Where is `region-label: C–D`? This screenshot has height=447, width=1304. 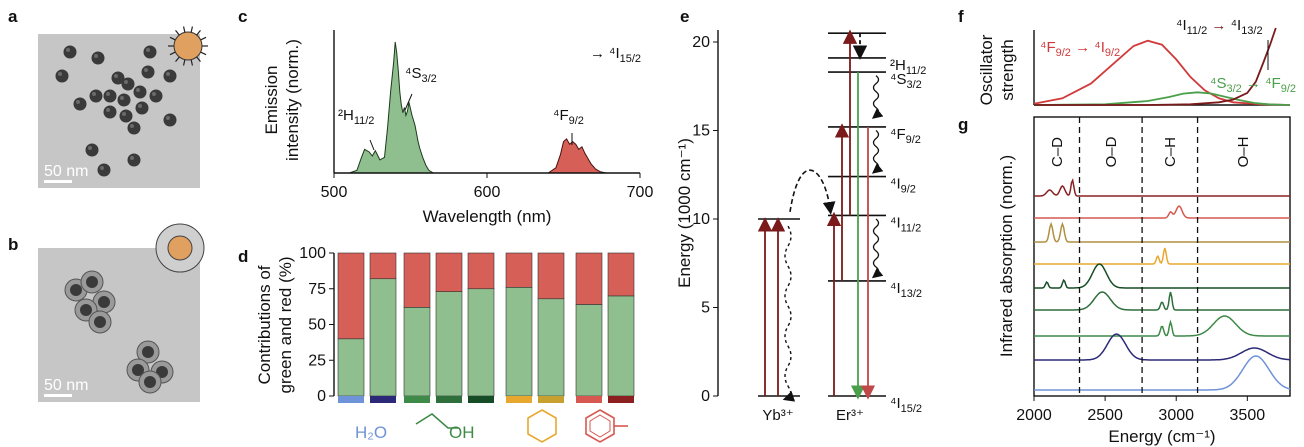 region-label: C–D is located at coordinates (1057, 152).